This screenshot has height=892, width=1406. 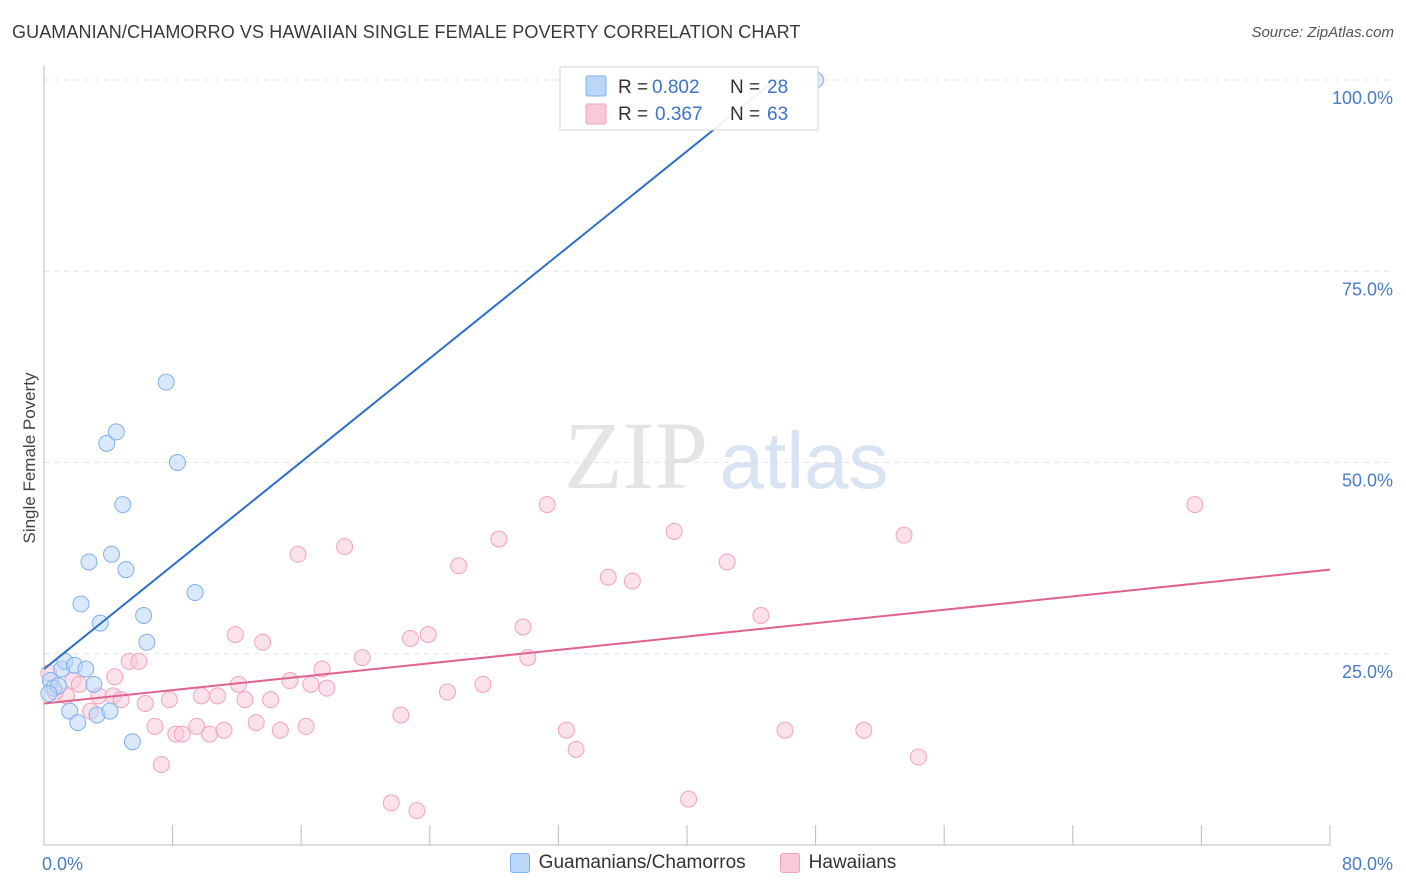 What do you see at coordinates (687, 636) in the screenshot?
I see `trend-line-hawaiian` at bounding box center [687, 636].